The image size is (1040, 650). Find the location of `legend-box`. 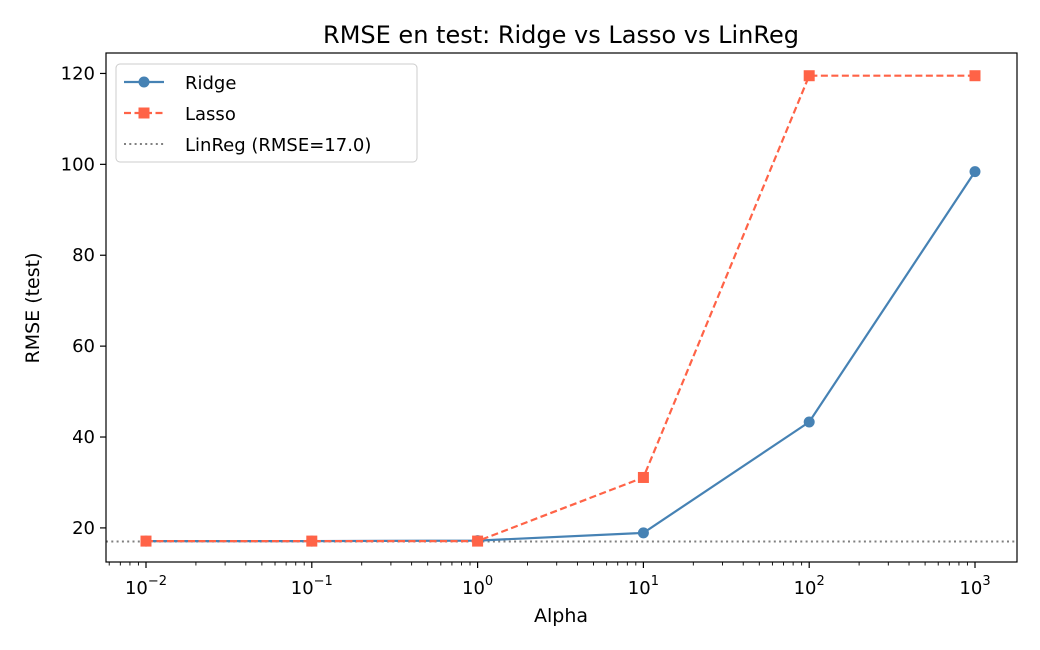

legend-box is located at coordinates (266, 113).